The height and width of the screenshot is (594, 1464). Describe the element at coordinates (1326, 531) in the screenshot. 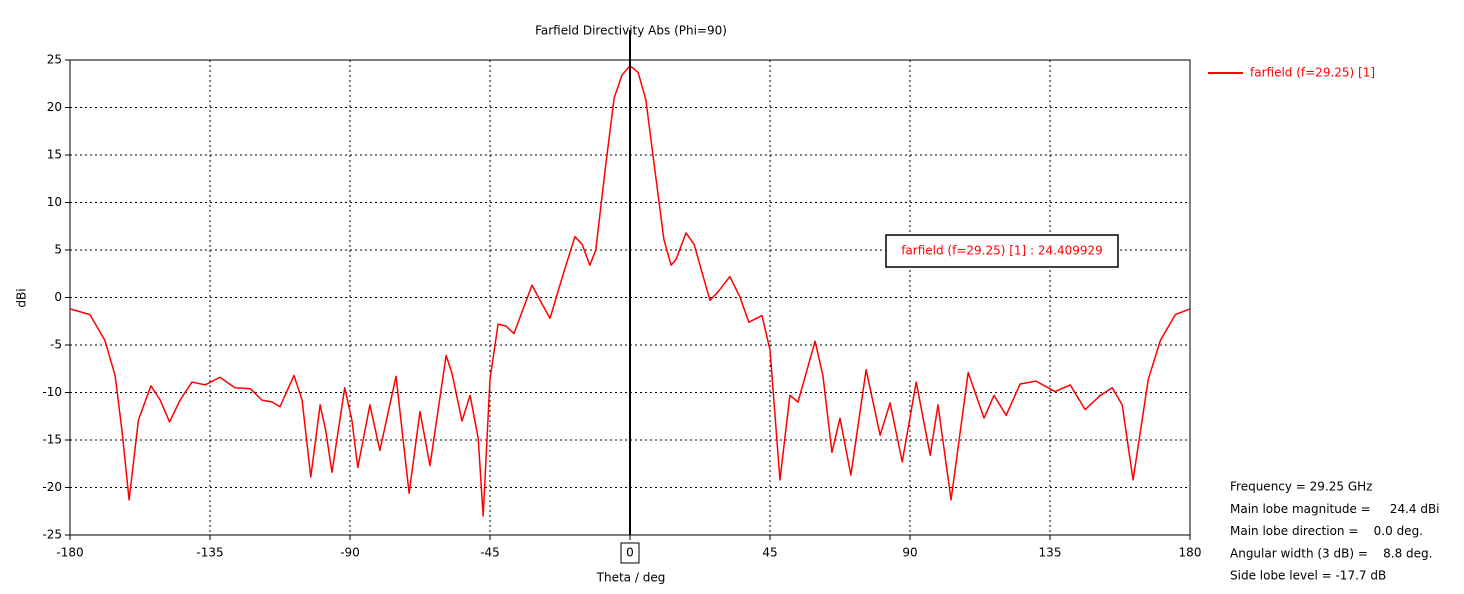

I see `info-line: Main lobe direction = 0.0 deg.` at that location.